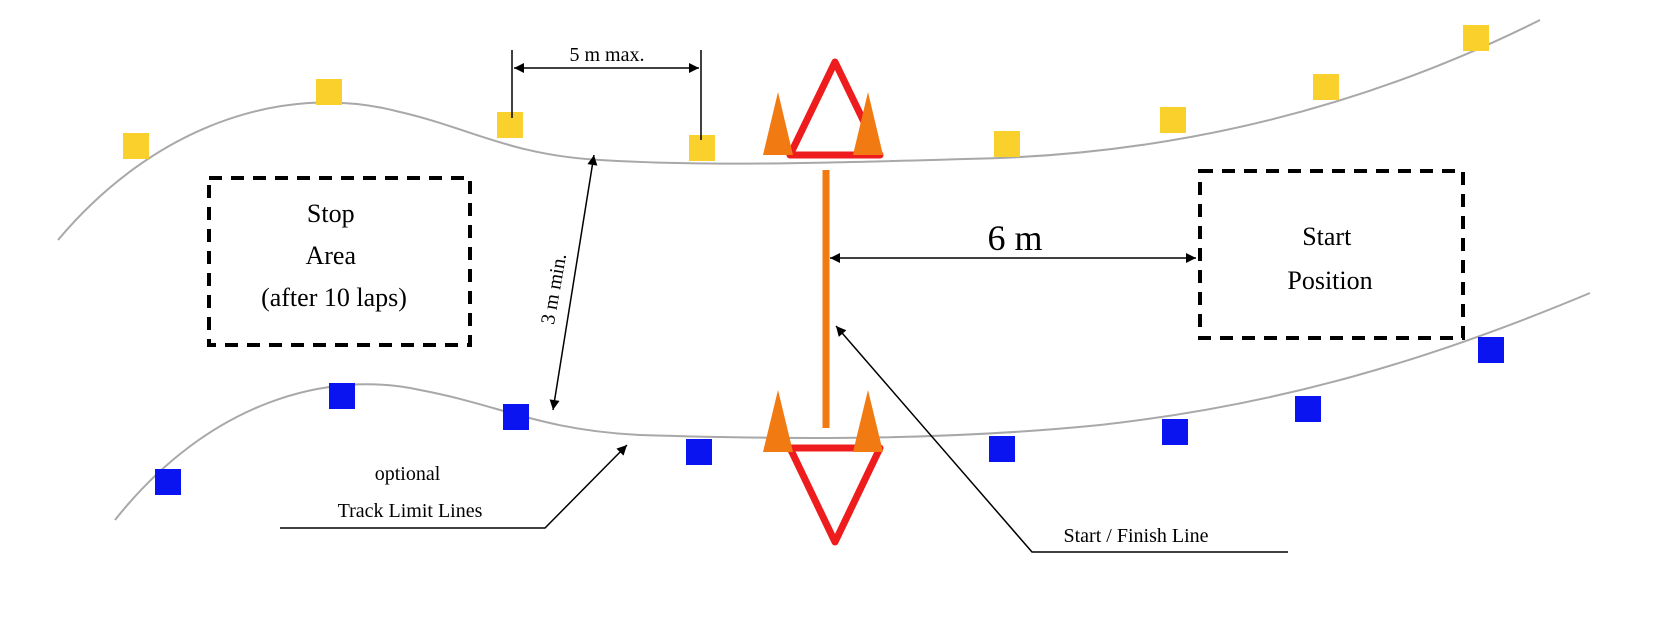 Image resolution: width=1655 pixels, height=621 pixels. I want to click on max-5m-label: 5 m max., so click(607, 55).